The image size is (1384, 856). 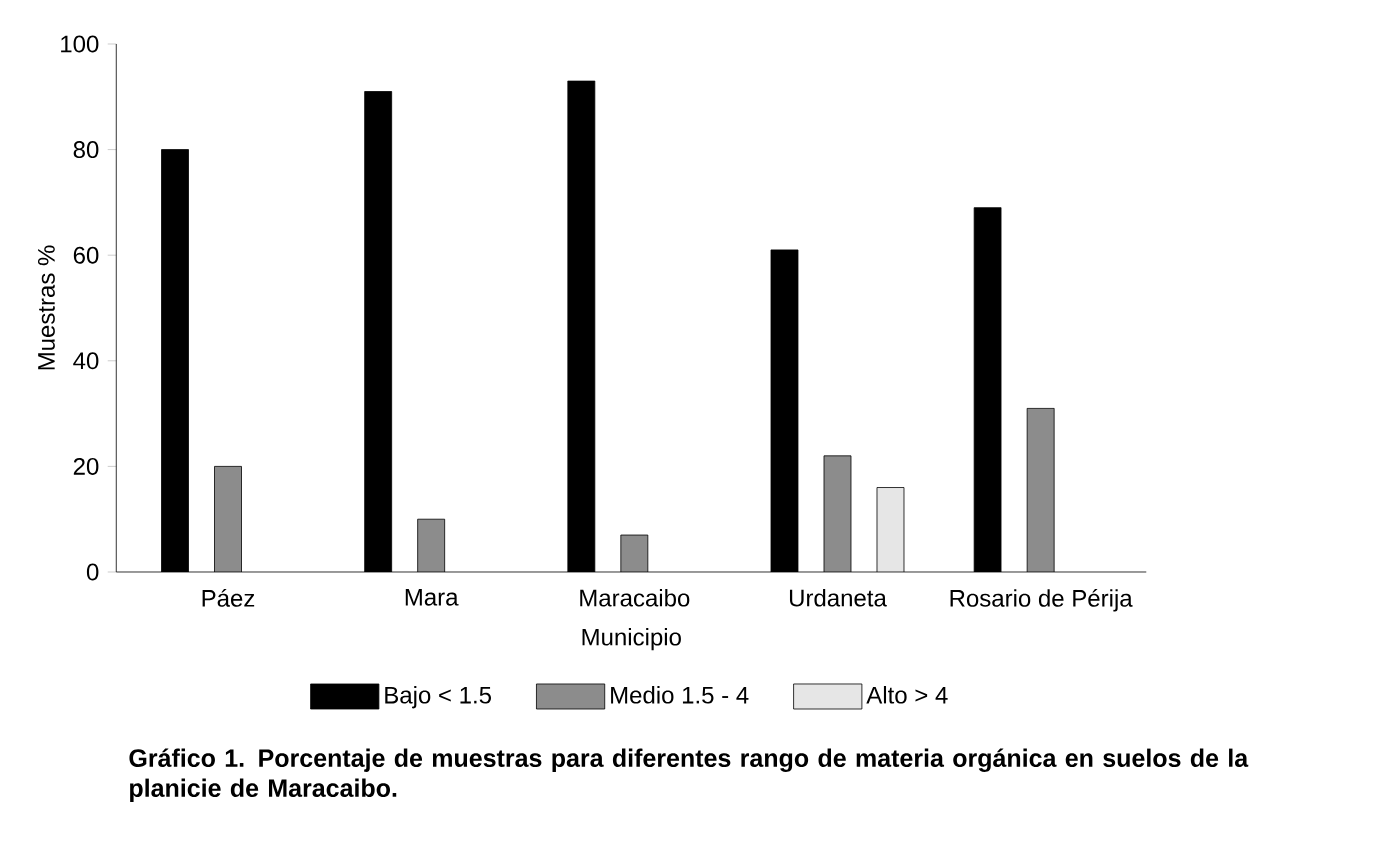 What do you see at coordinates (635, 597) in the screenshot?
I see `x-tick-label: Maracaibo` at bounding box center [635, 597].